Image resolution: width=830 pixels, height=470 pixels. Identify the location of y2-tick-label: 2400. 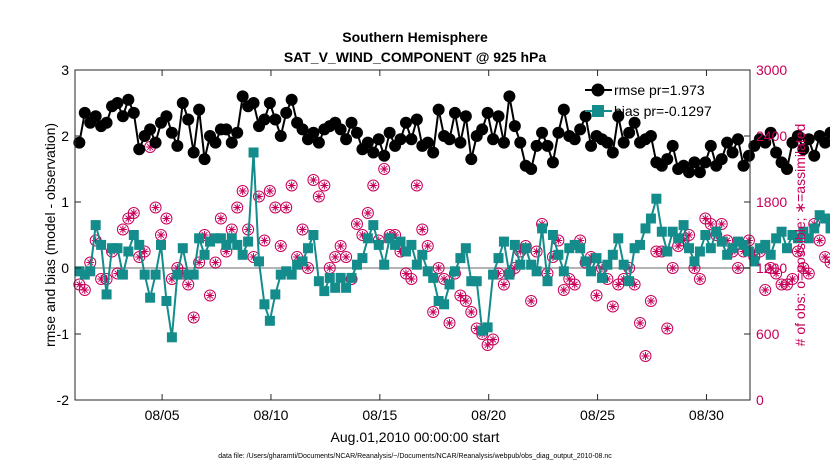
(771, 136).